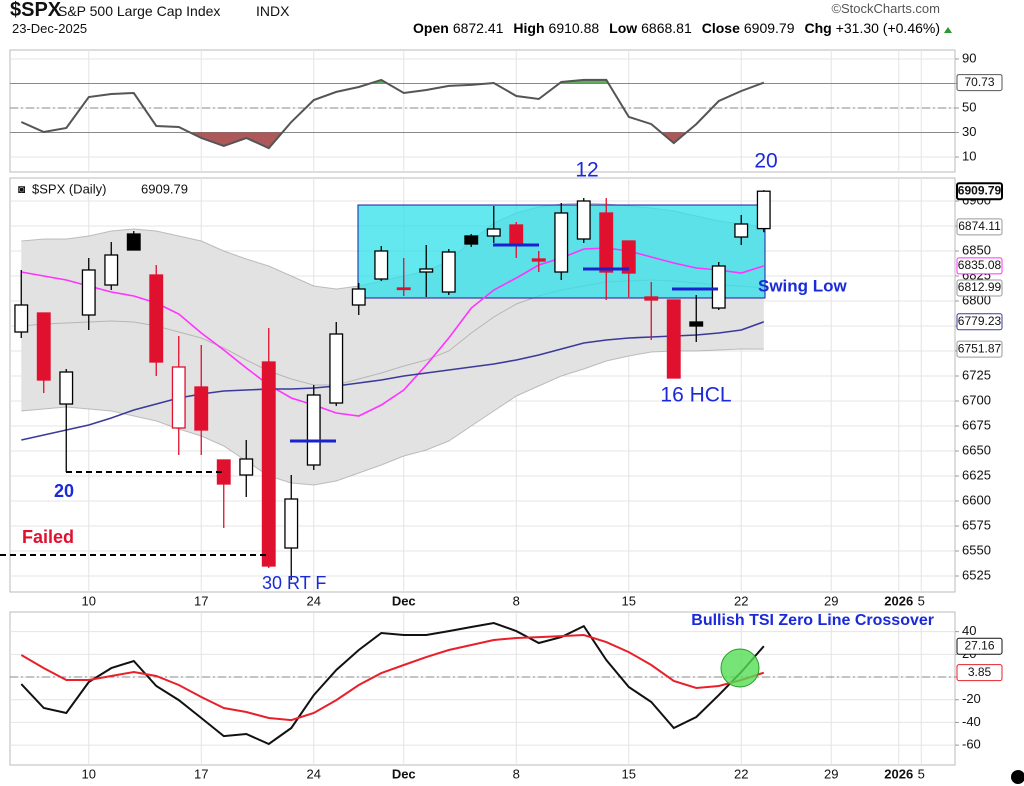 The height and width of the screenshot is (786, 1024). I want to click on y-tick-label: 6675, so click(976, 424).